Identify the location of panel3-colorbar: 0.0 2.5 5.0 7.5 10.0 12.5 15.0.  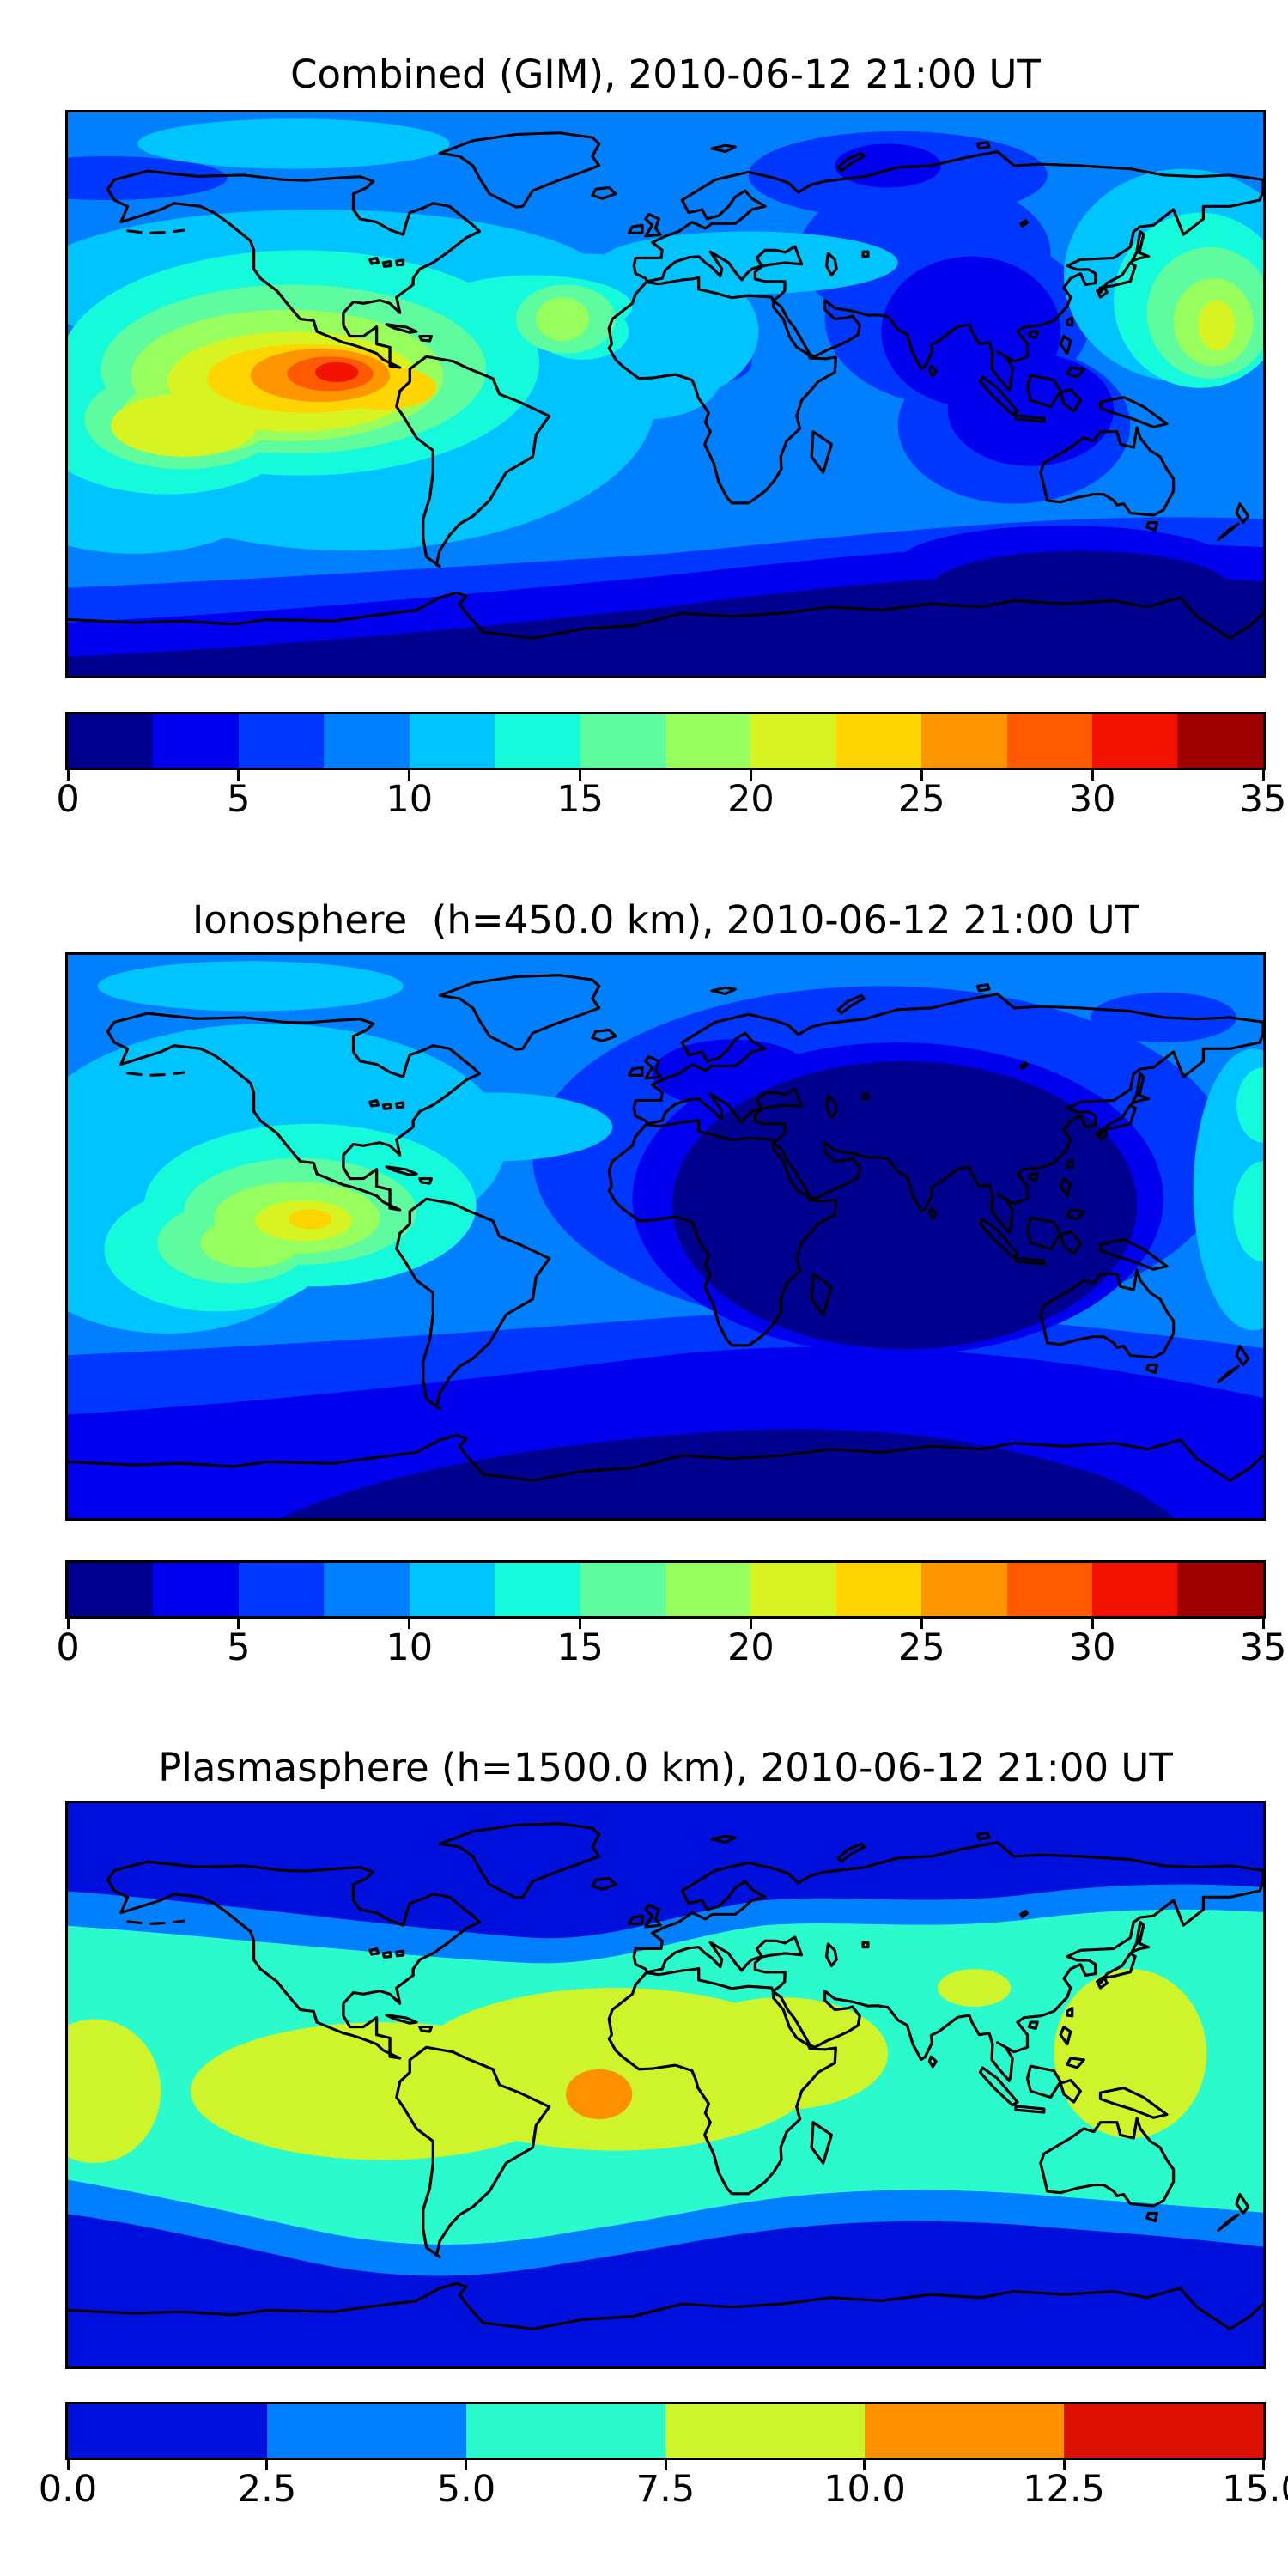
(663, 2456).